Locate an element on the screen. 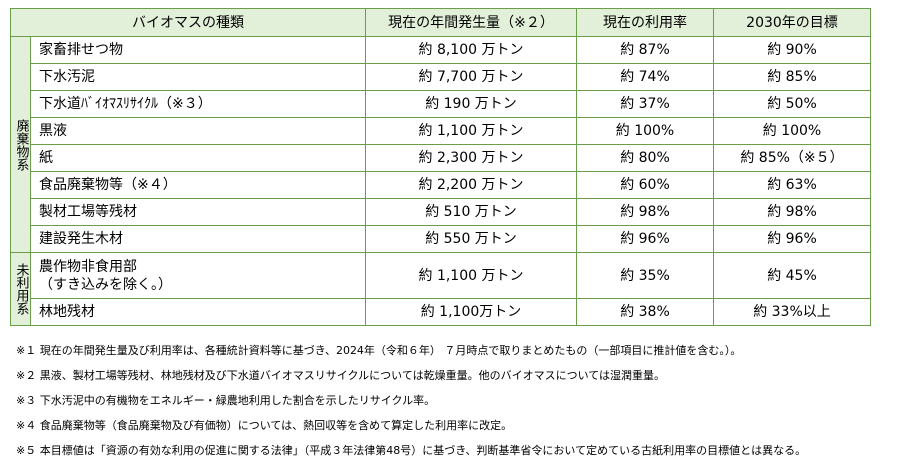  cell: 約 50% is located at coordinates (792, 104).